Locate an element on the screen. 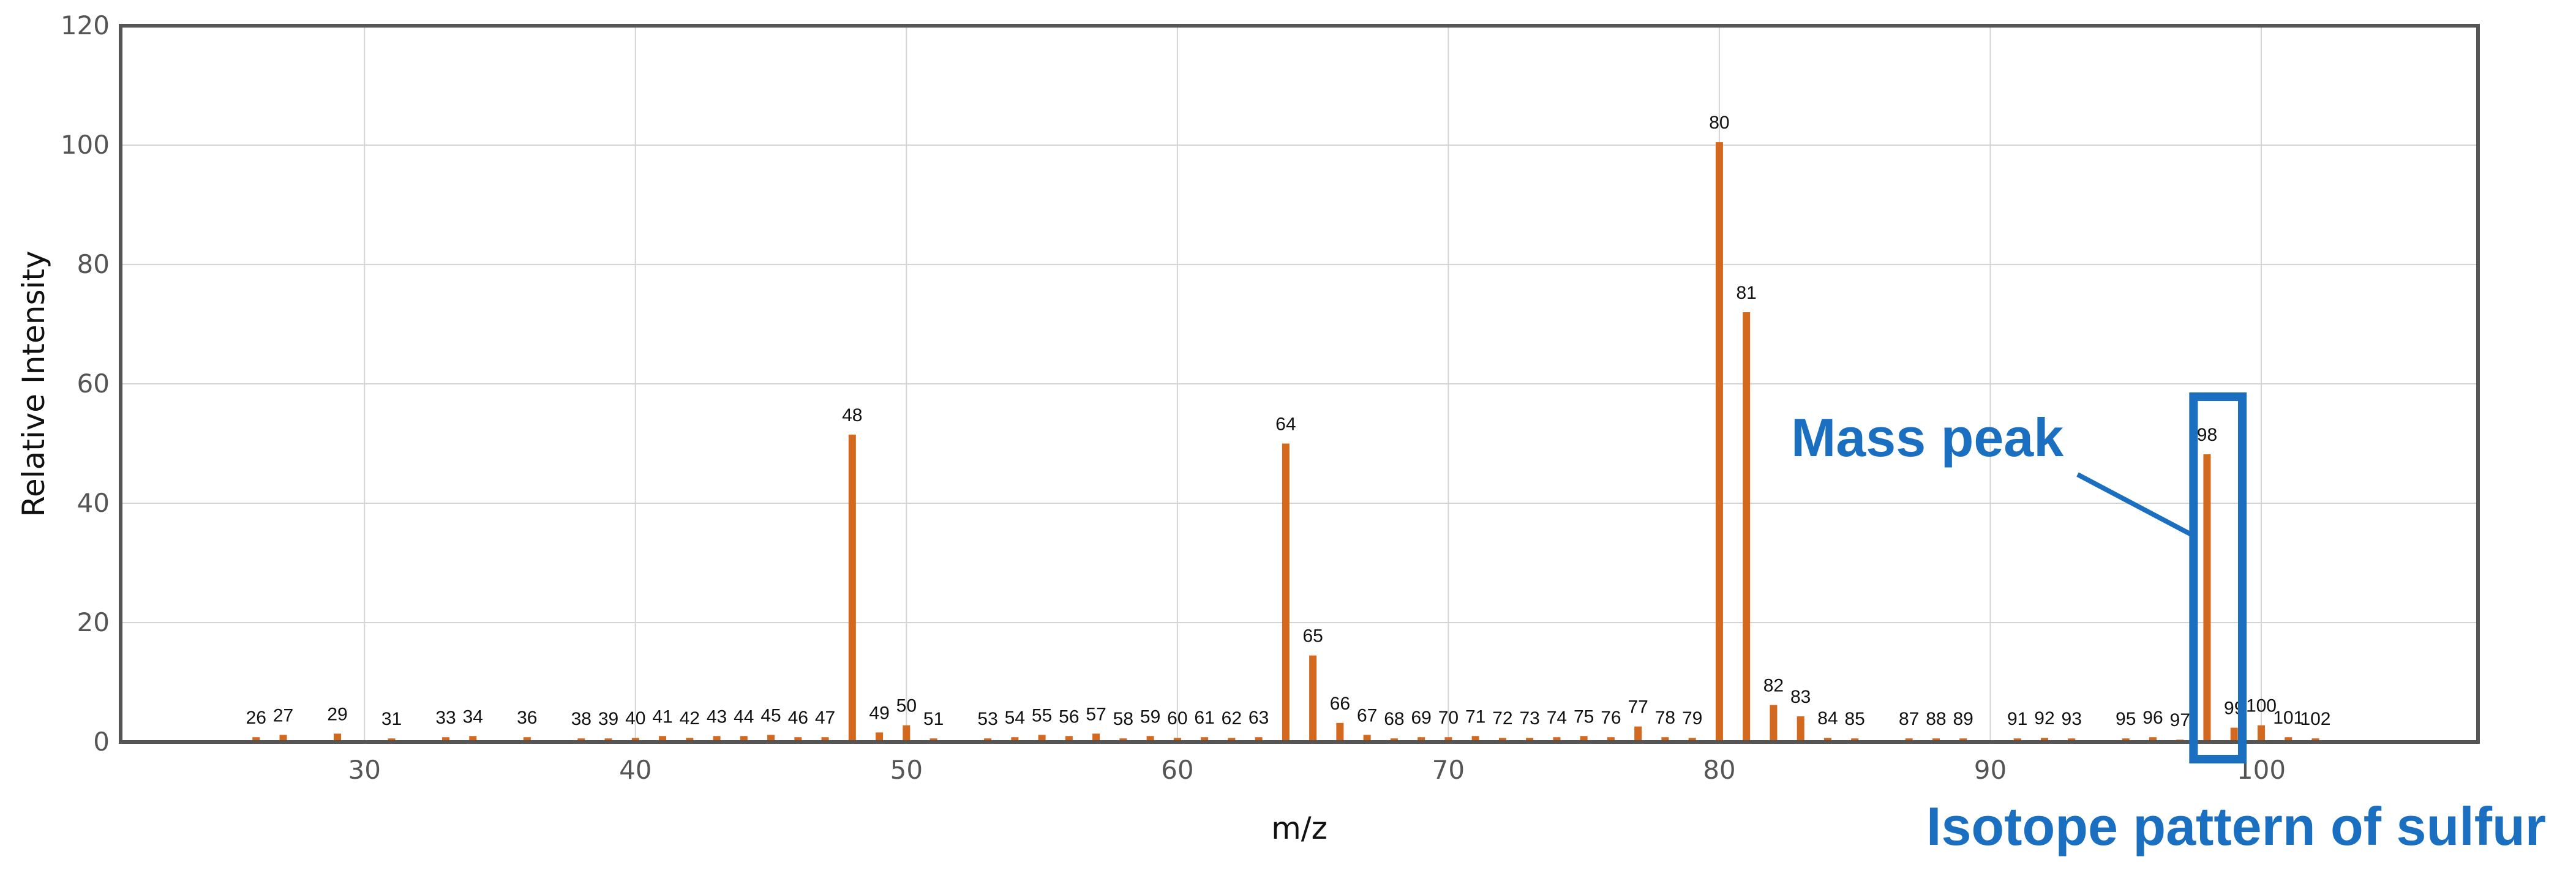 Image resolution: width=2576 pixels, height=892 pixels. peak-label: 96 is located at coordinates (2152, 718).